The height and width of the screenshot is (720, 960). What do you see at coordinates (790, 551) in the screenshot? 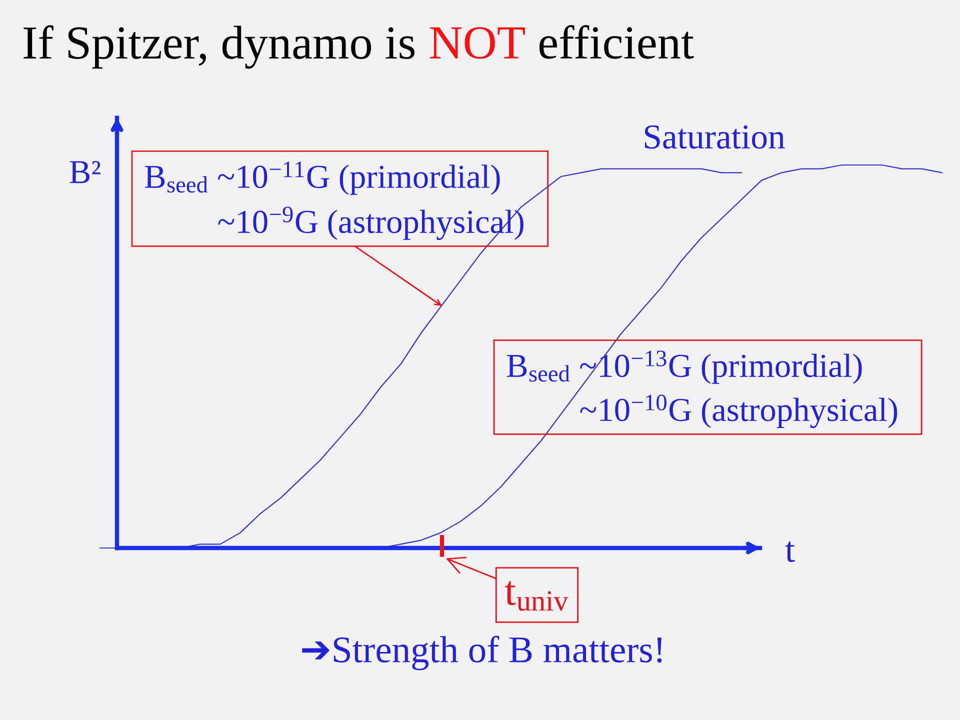
I see `x-axis-title: t` at bounding box center [790, 551].